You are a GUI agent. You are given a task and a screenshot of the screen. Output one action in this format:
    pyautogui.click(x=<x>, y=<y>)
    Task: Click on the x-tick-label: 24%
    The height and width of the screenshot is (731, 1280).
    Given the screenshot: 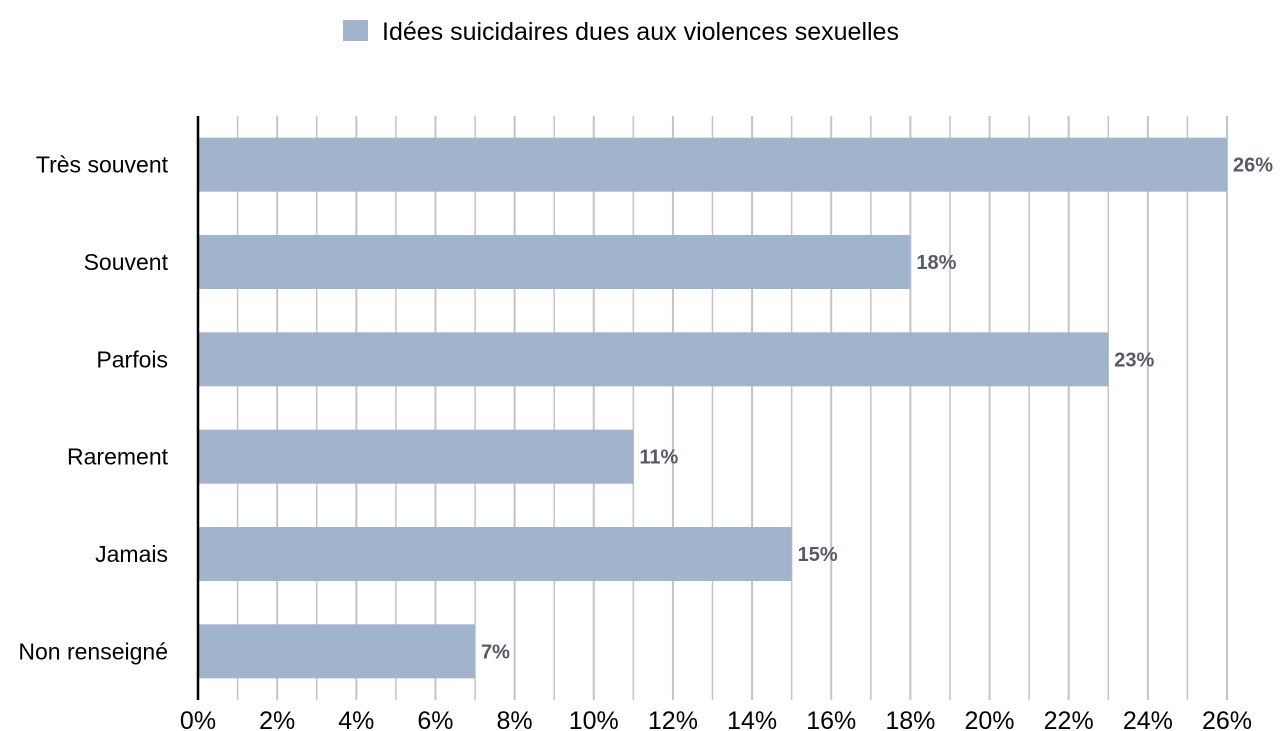 What is the action you would take?
    pyautogui.click(x=1148, y=719)
    